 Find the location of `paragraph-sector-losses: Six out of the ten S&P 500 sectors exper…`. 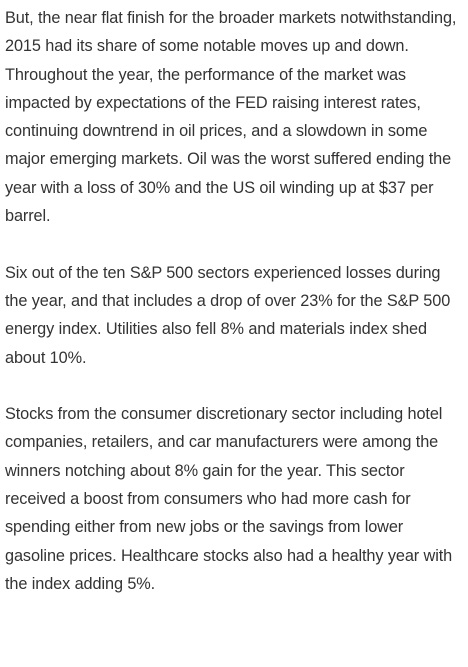

paragraph-sector-losses: Six out of the ten S&P 500 sectors exper… is located at coordinates (228, 315).